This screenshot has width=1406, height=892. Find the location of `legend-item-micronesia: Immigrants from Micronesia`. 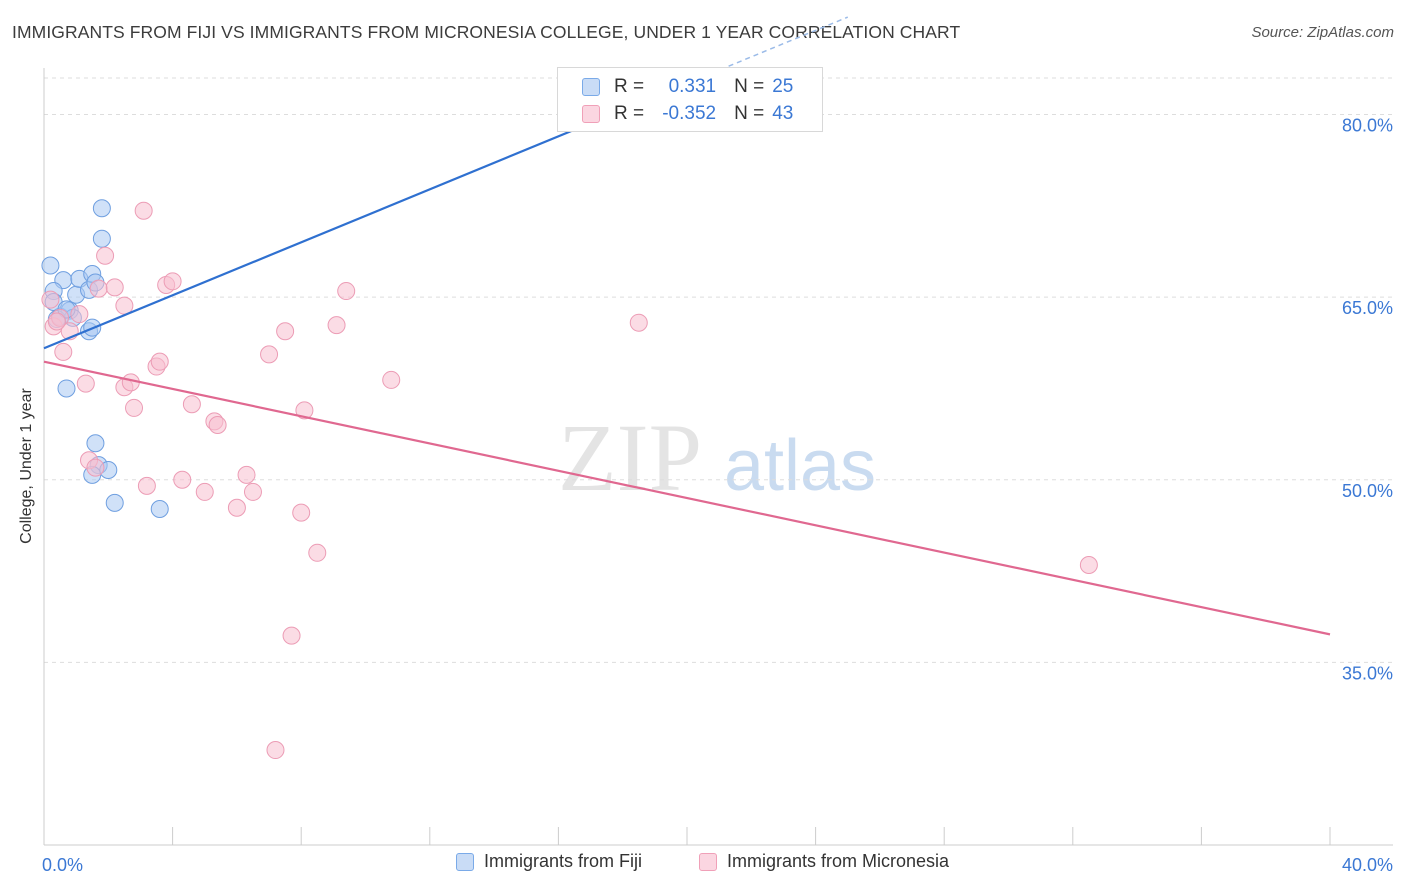

legend-item-micronesia: Immigrants from Micronesia is located at coordinates (824, 861).